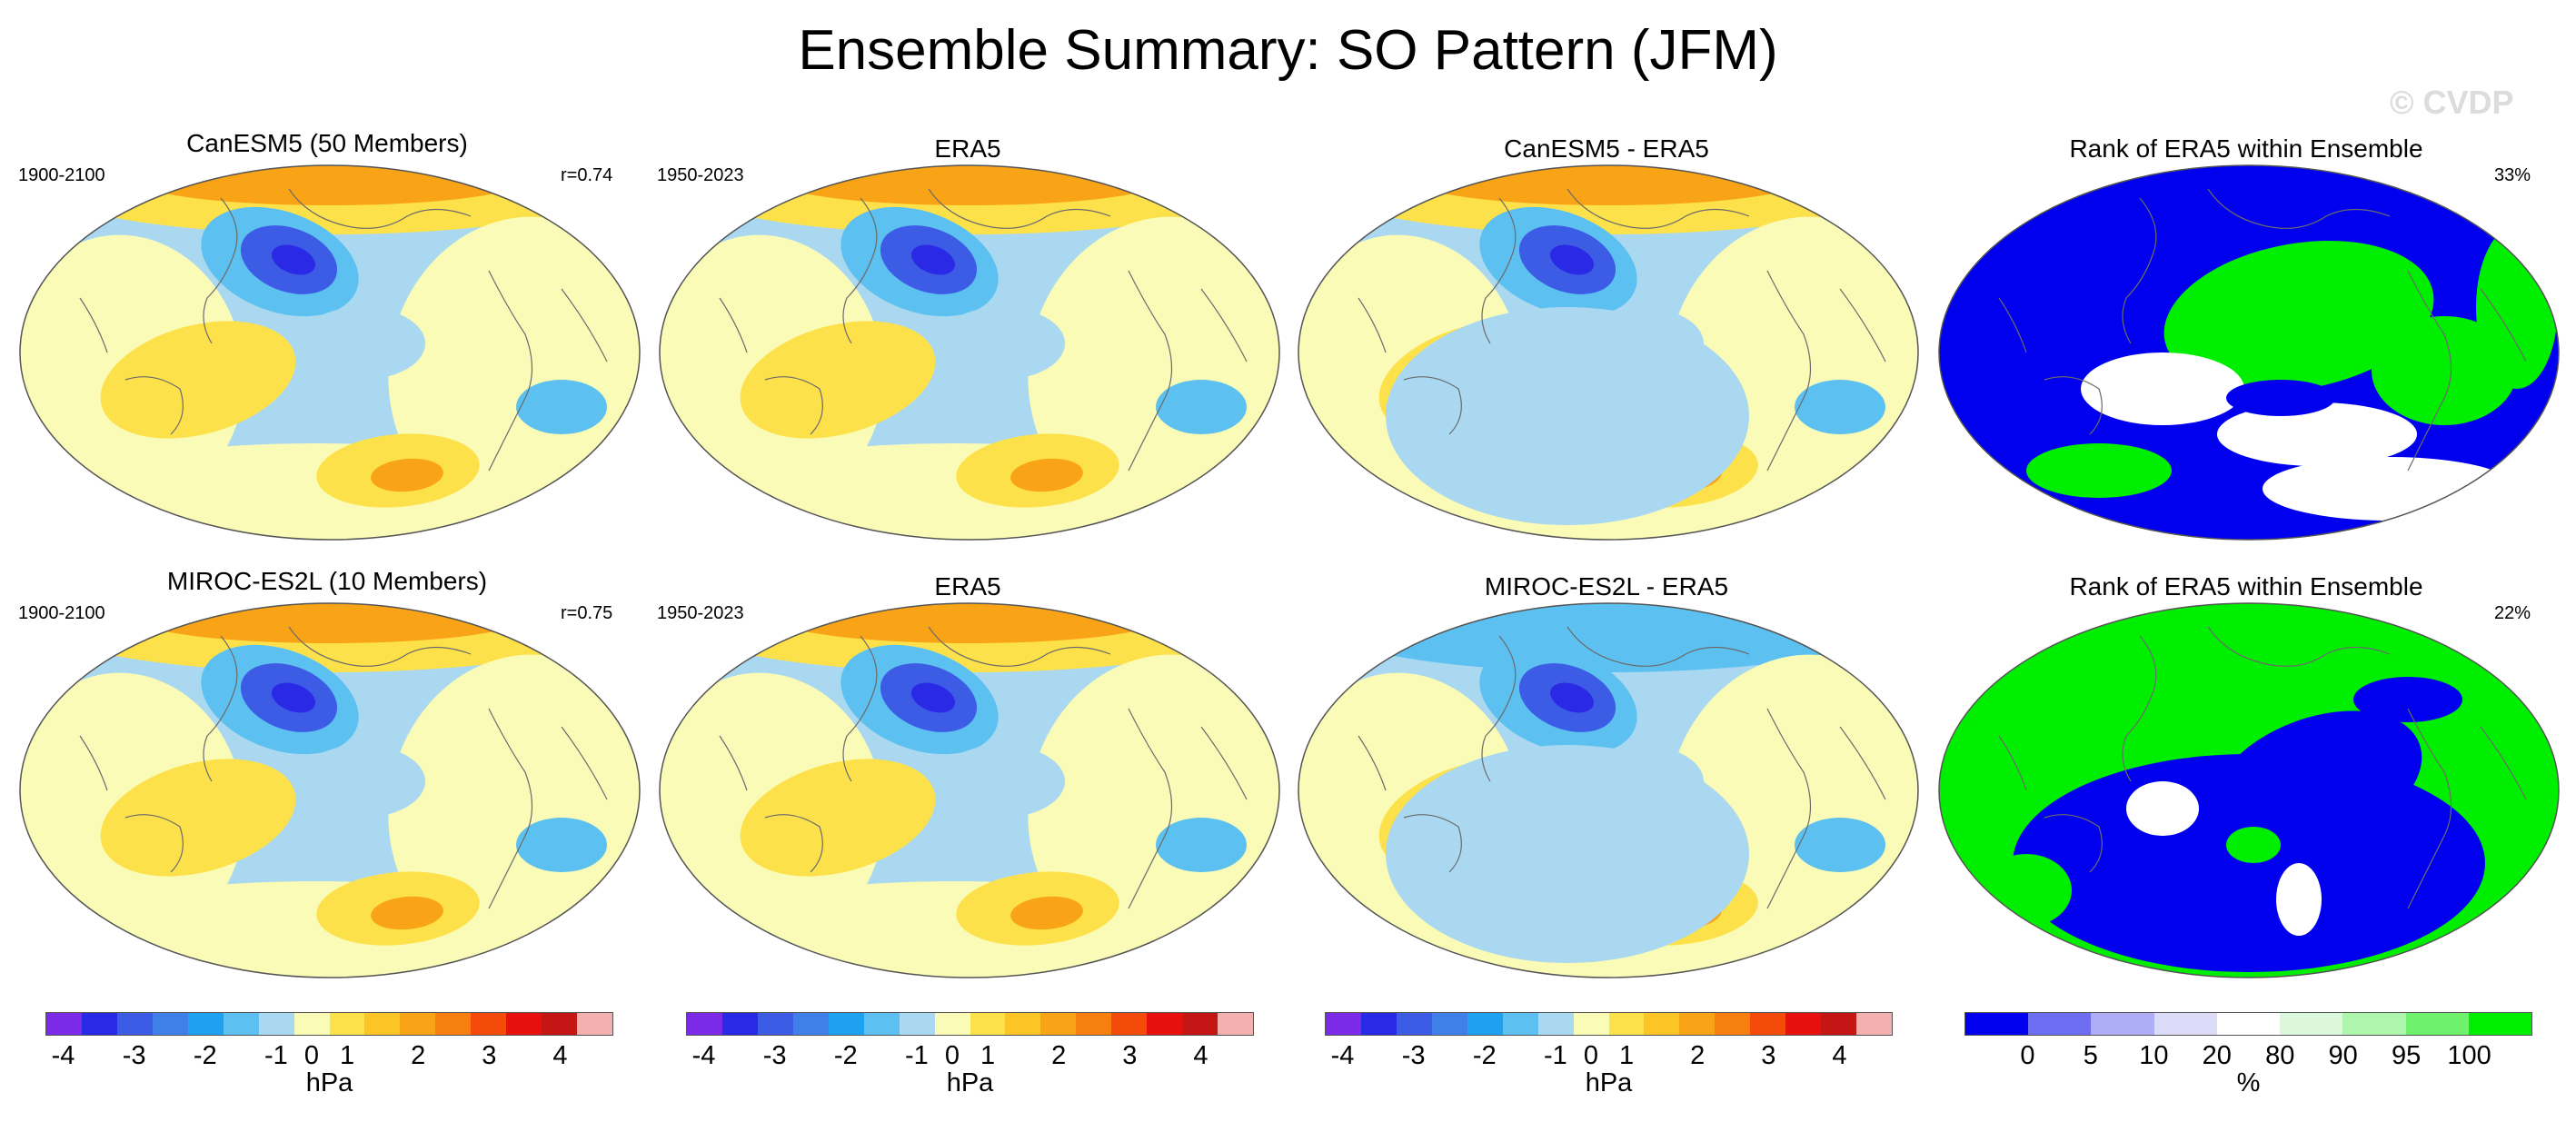 This screenshot has width=2576, height=1122. What do you see at coordinates (2246, 586) in the screenshot?
I see `panel-title: Rank of ERA5 within Ensemble` at bounding box center [2246, 586].